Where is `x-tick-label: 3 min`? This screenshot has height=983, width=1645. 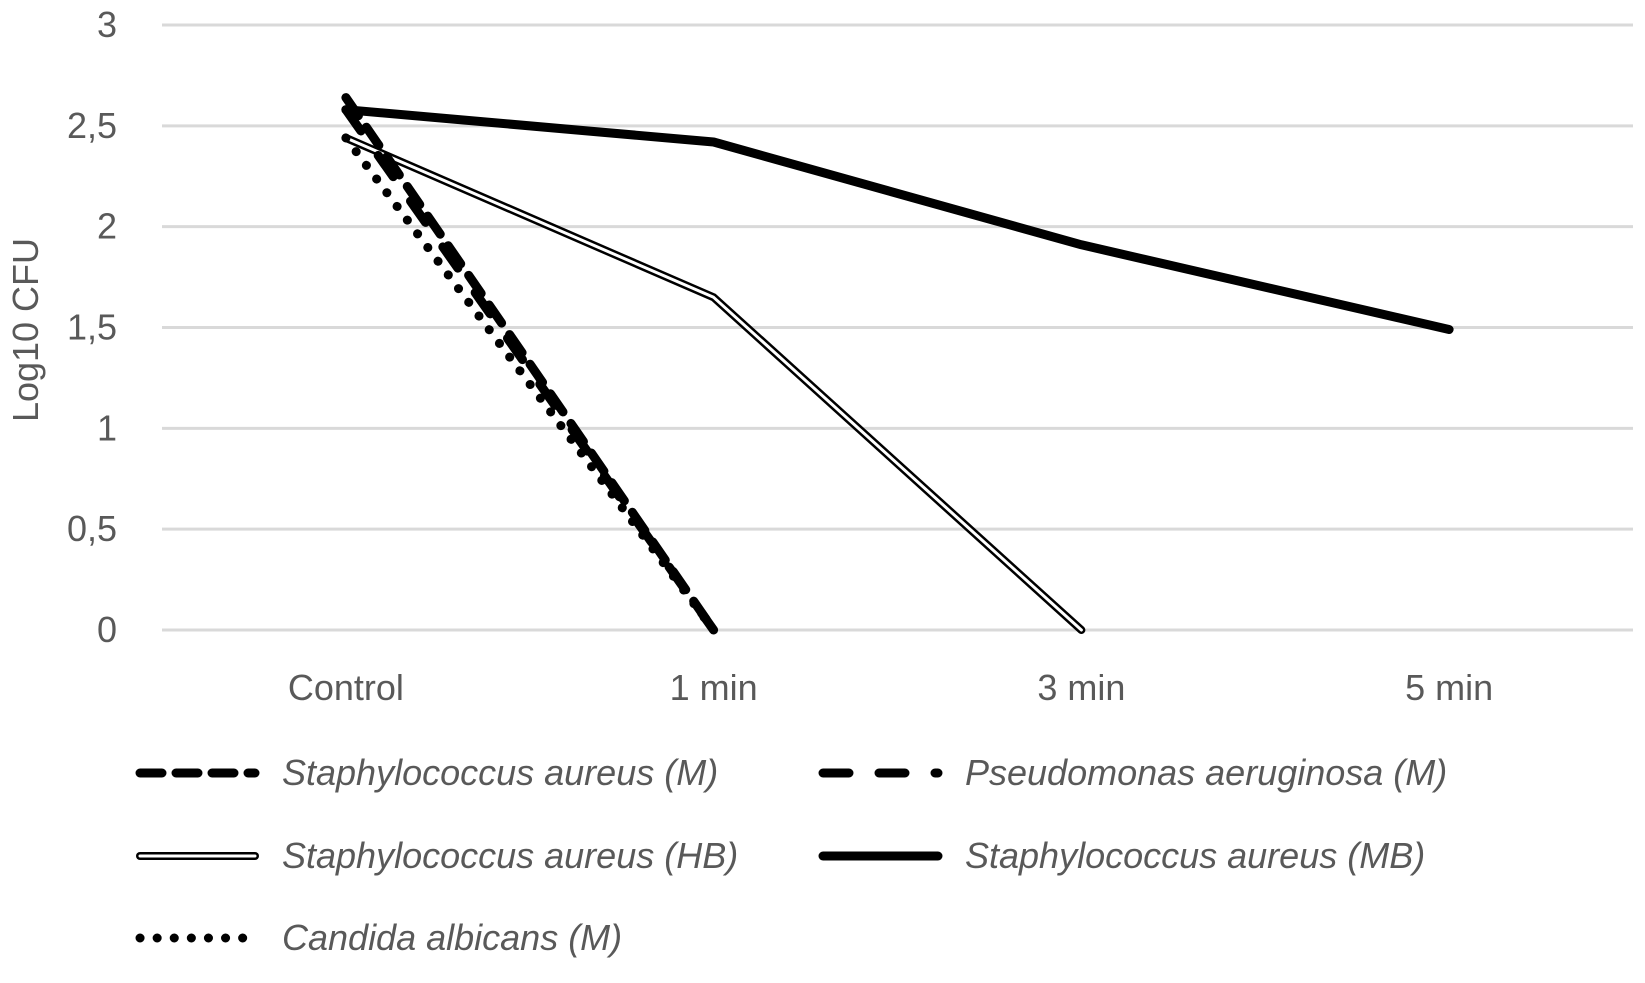
x-tick-label: 3 min is located at coordinates (1081, 687).